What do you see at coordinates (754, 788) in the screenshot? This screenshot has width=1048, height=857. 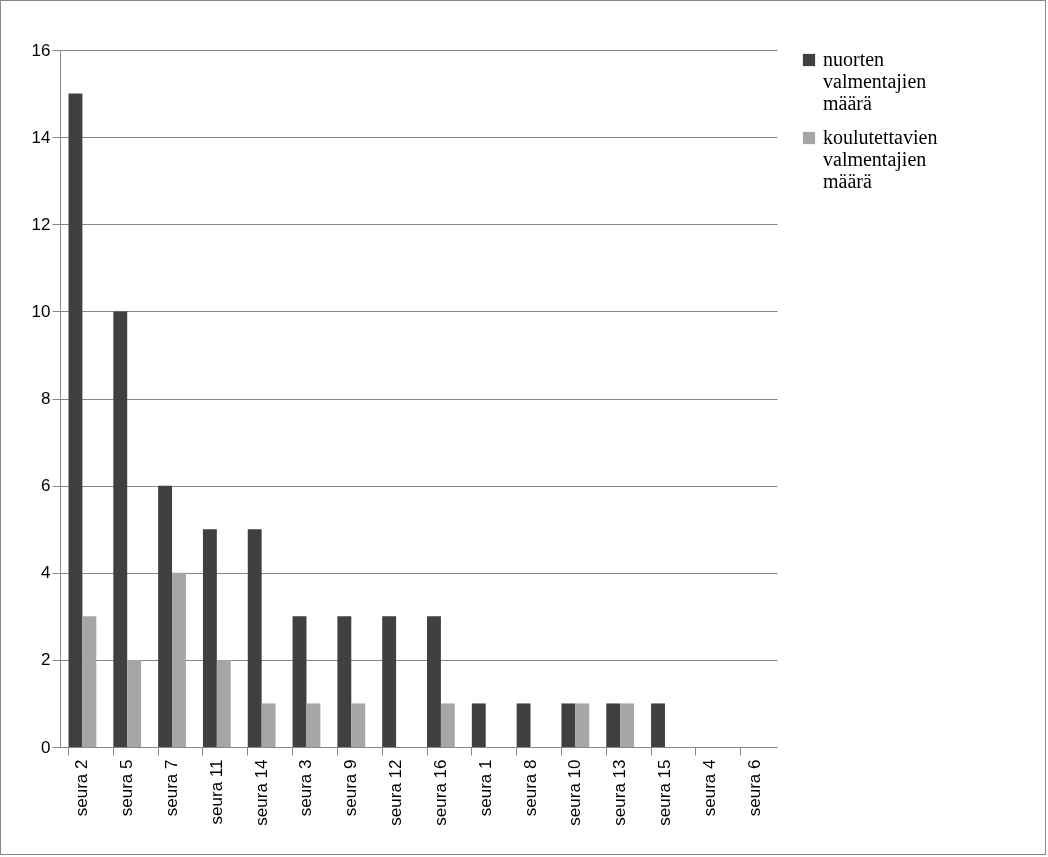 I see `x-tick-label: seura 6` at bounding box center [754, 788].